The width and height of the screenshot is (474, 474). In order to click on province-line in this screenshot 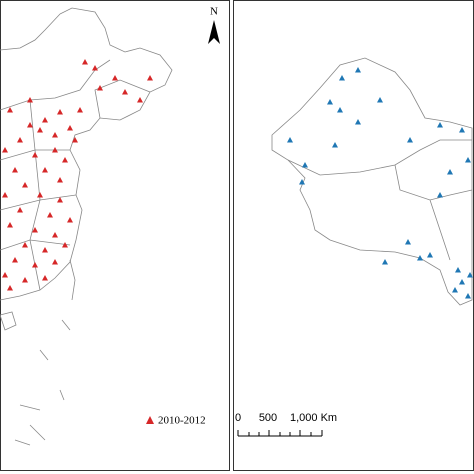, I will do `click(380, 200)`.